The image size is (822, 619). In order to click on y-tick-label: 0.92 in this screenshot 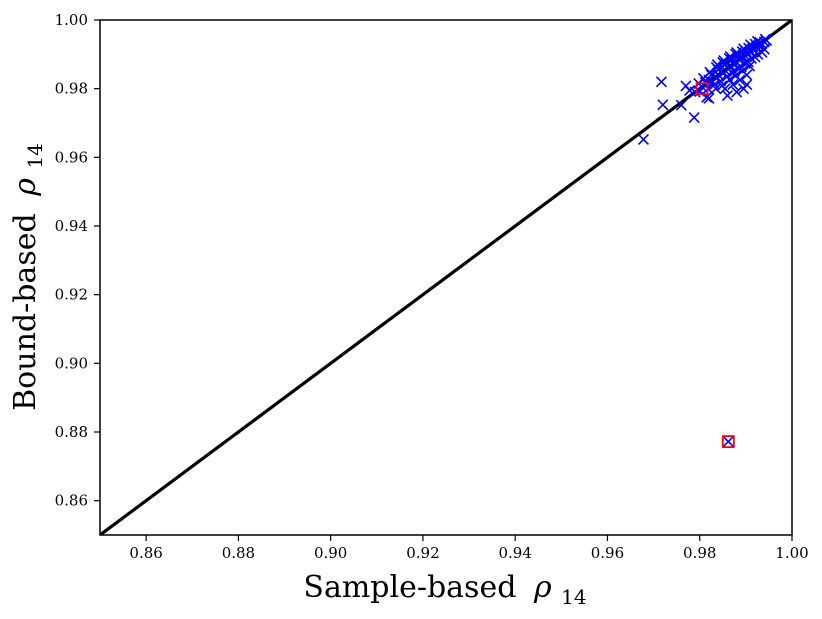, I will do `click(71, 295)`.